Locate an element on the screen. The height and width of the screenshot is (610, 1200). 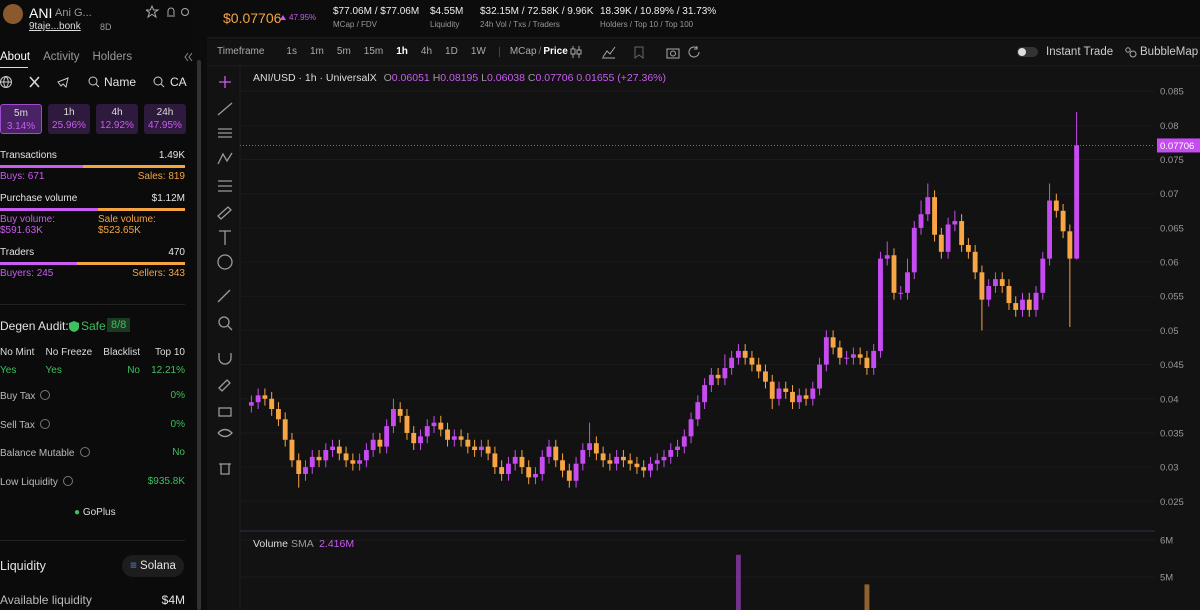
interval: 5m is located at coordinates (343, 51).